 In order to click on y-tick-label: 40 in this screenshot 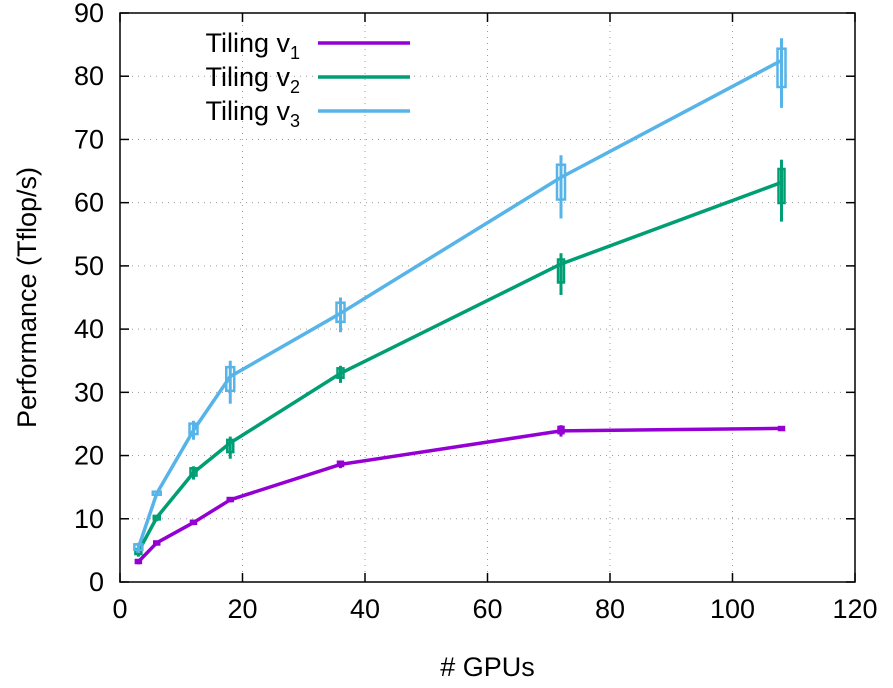, I will do `click(89, 329)`.